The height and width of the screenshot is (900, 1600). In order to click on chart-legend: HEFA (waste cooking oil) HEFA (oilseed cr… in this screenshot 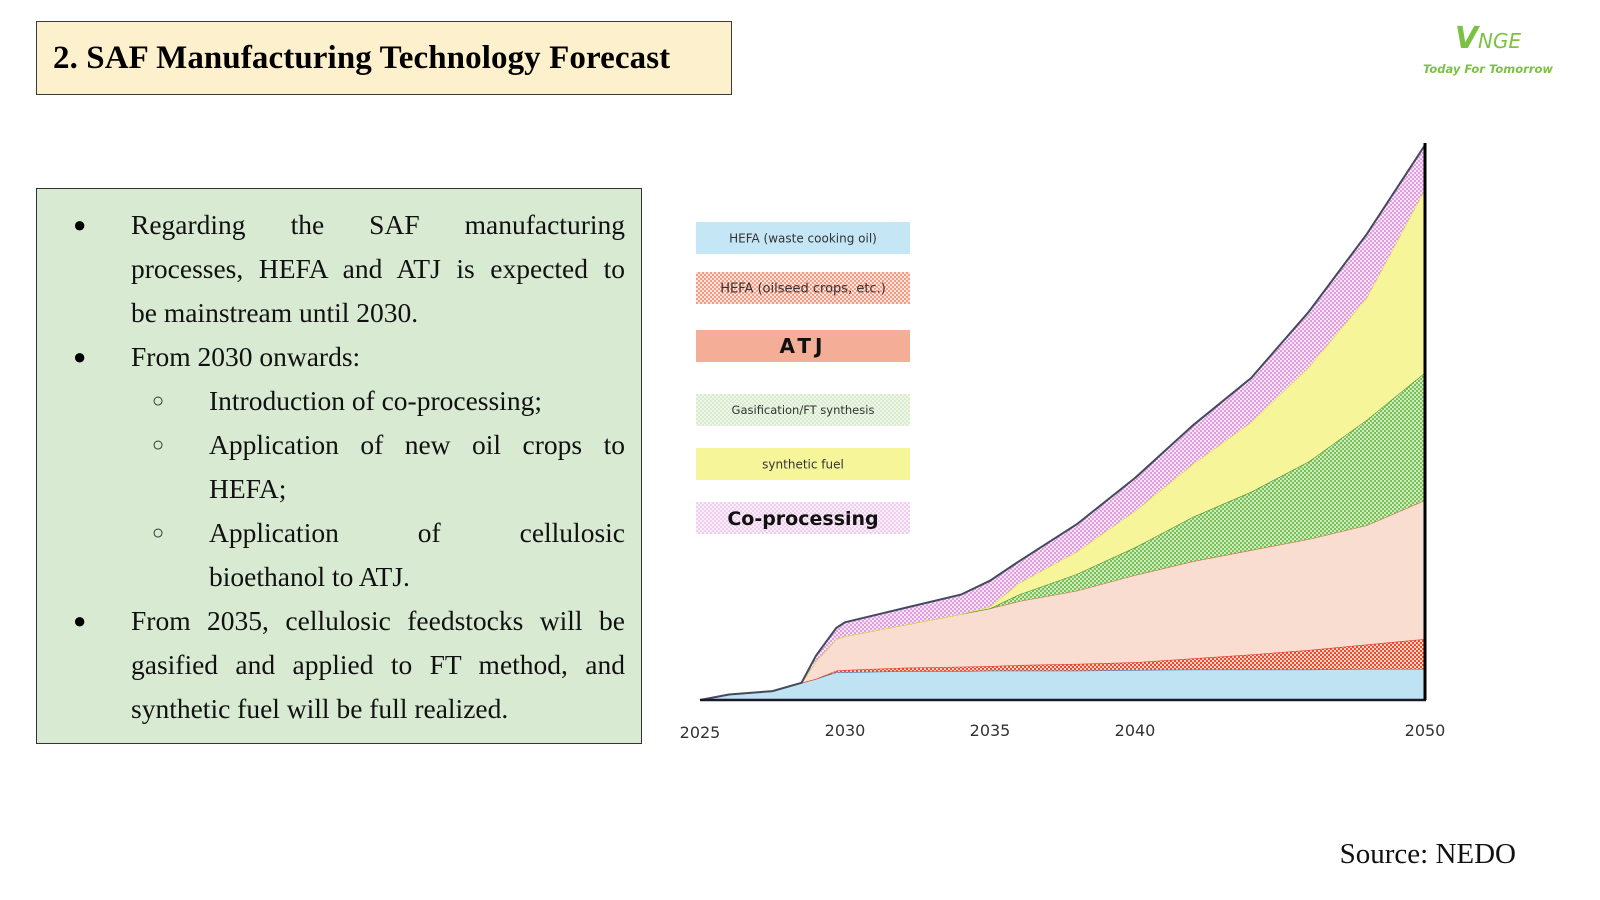, I will do `click(803, 378)`.